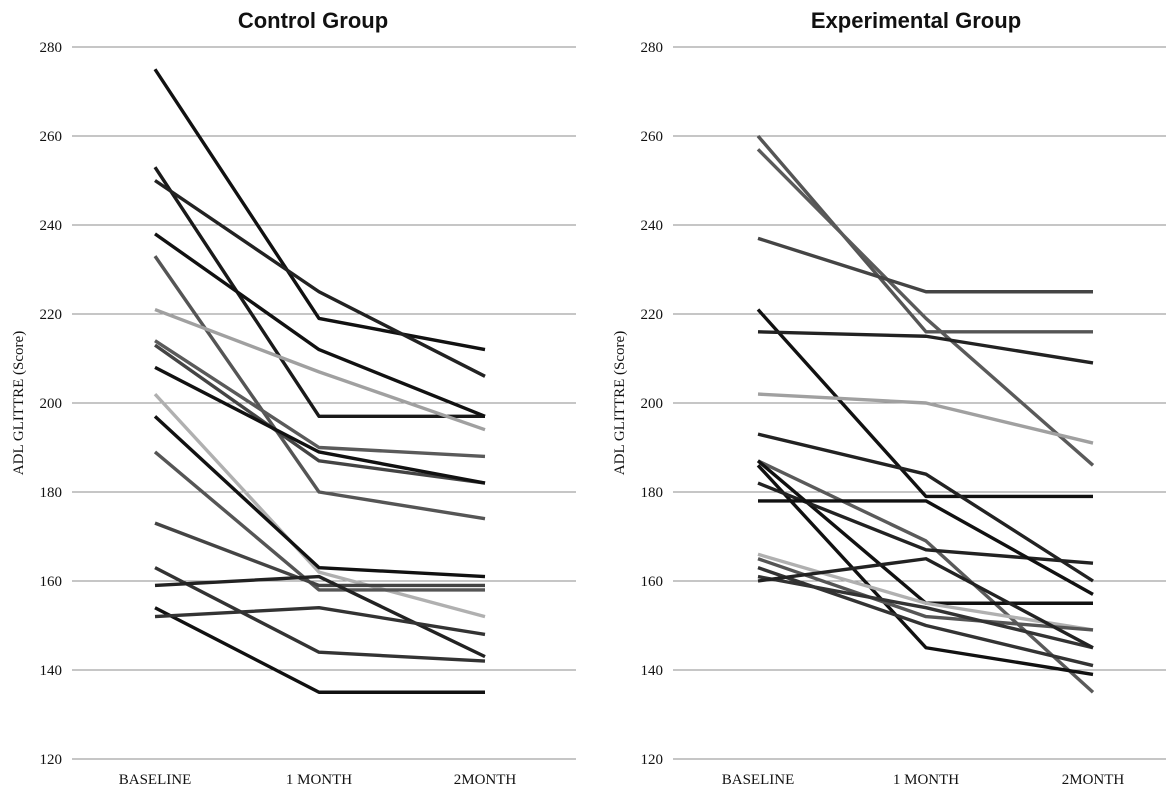  I want to click on chart-title: Control Group, so click(313, 20).